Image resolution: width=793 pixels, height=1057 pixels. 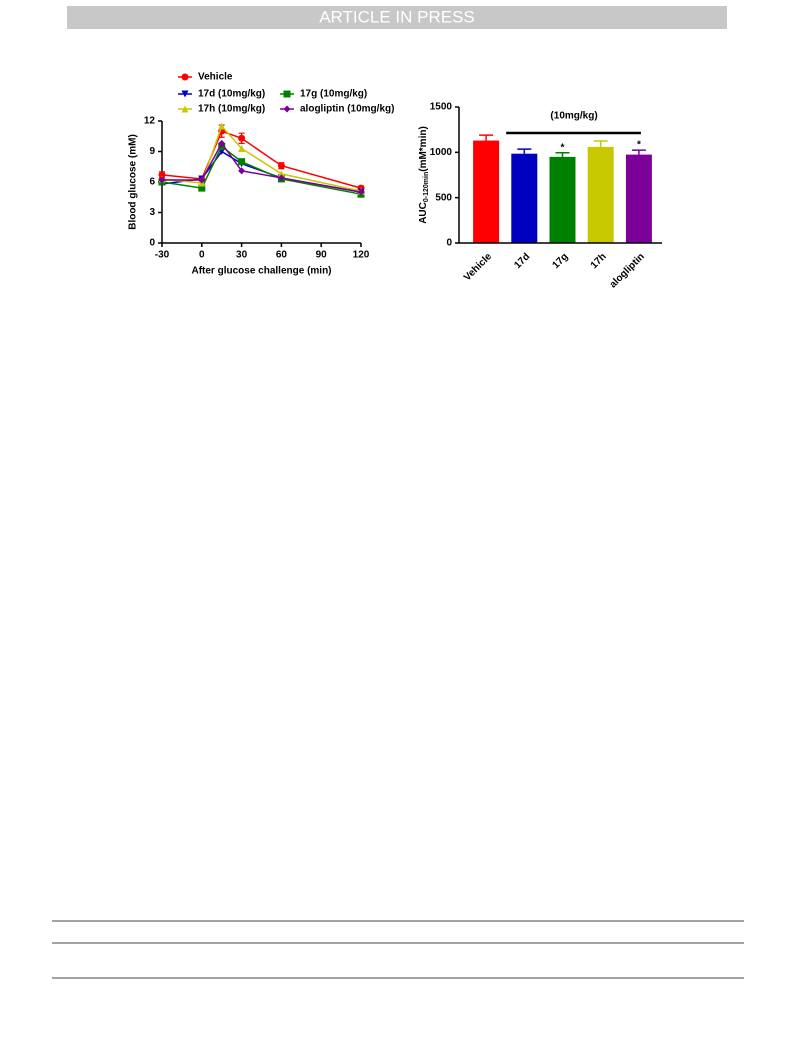 I want to click on x-tick-label: 17d, so click(x=522, y=261).